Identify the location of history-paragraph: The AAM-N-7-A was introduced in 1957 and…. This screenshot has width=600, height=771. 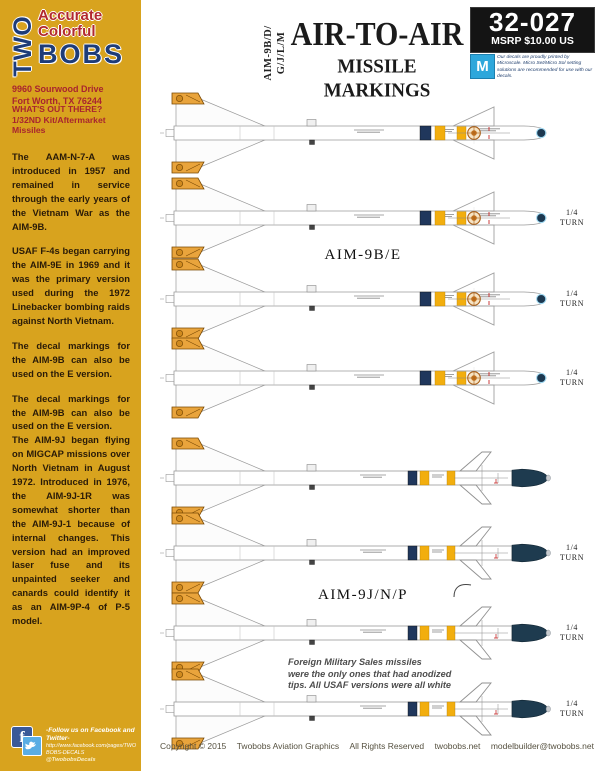
(71, 191).